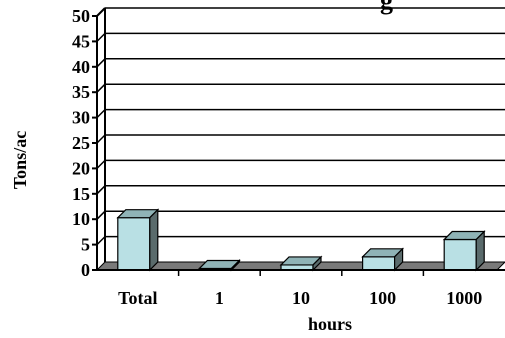 This screenshot has width=505, height=338. I want to click on y-tick-label: 50, so click(81, 16).